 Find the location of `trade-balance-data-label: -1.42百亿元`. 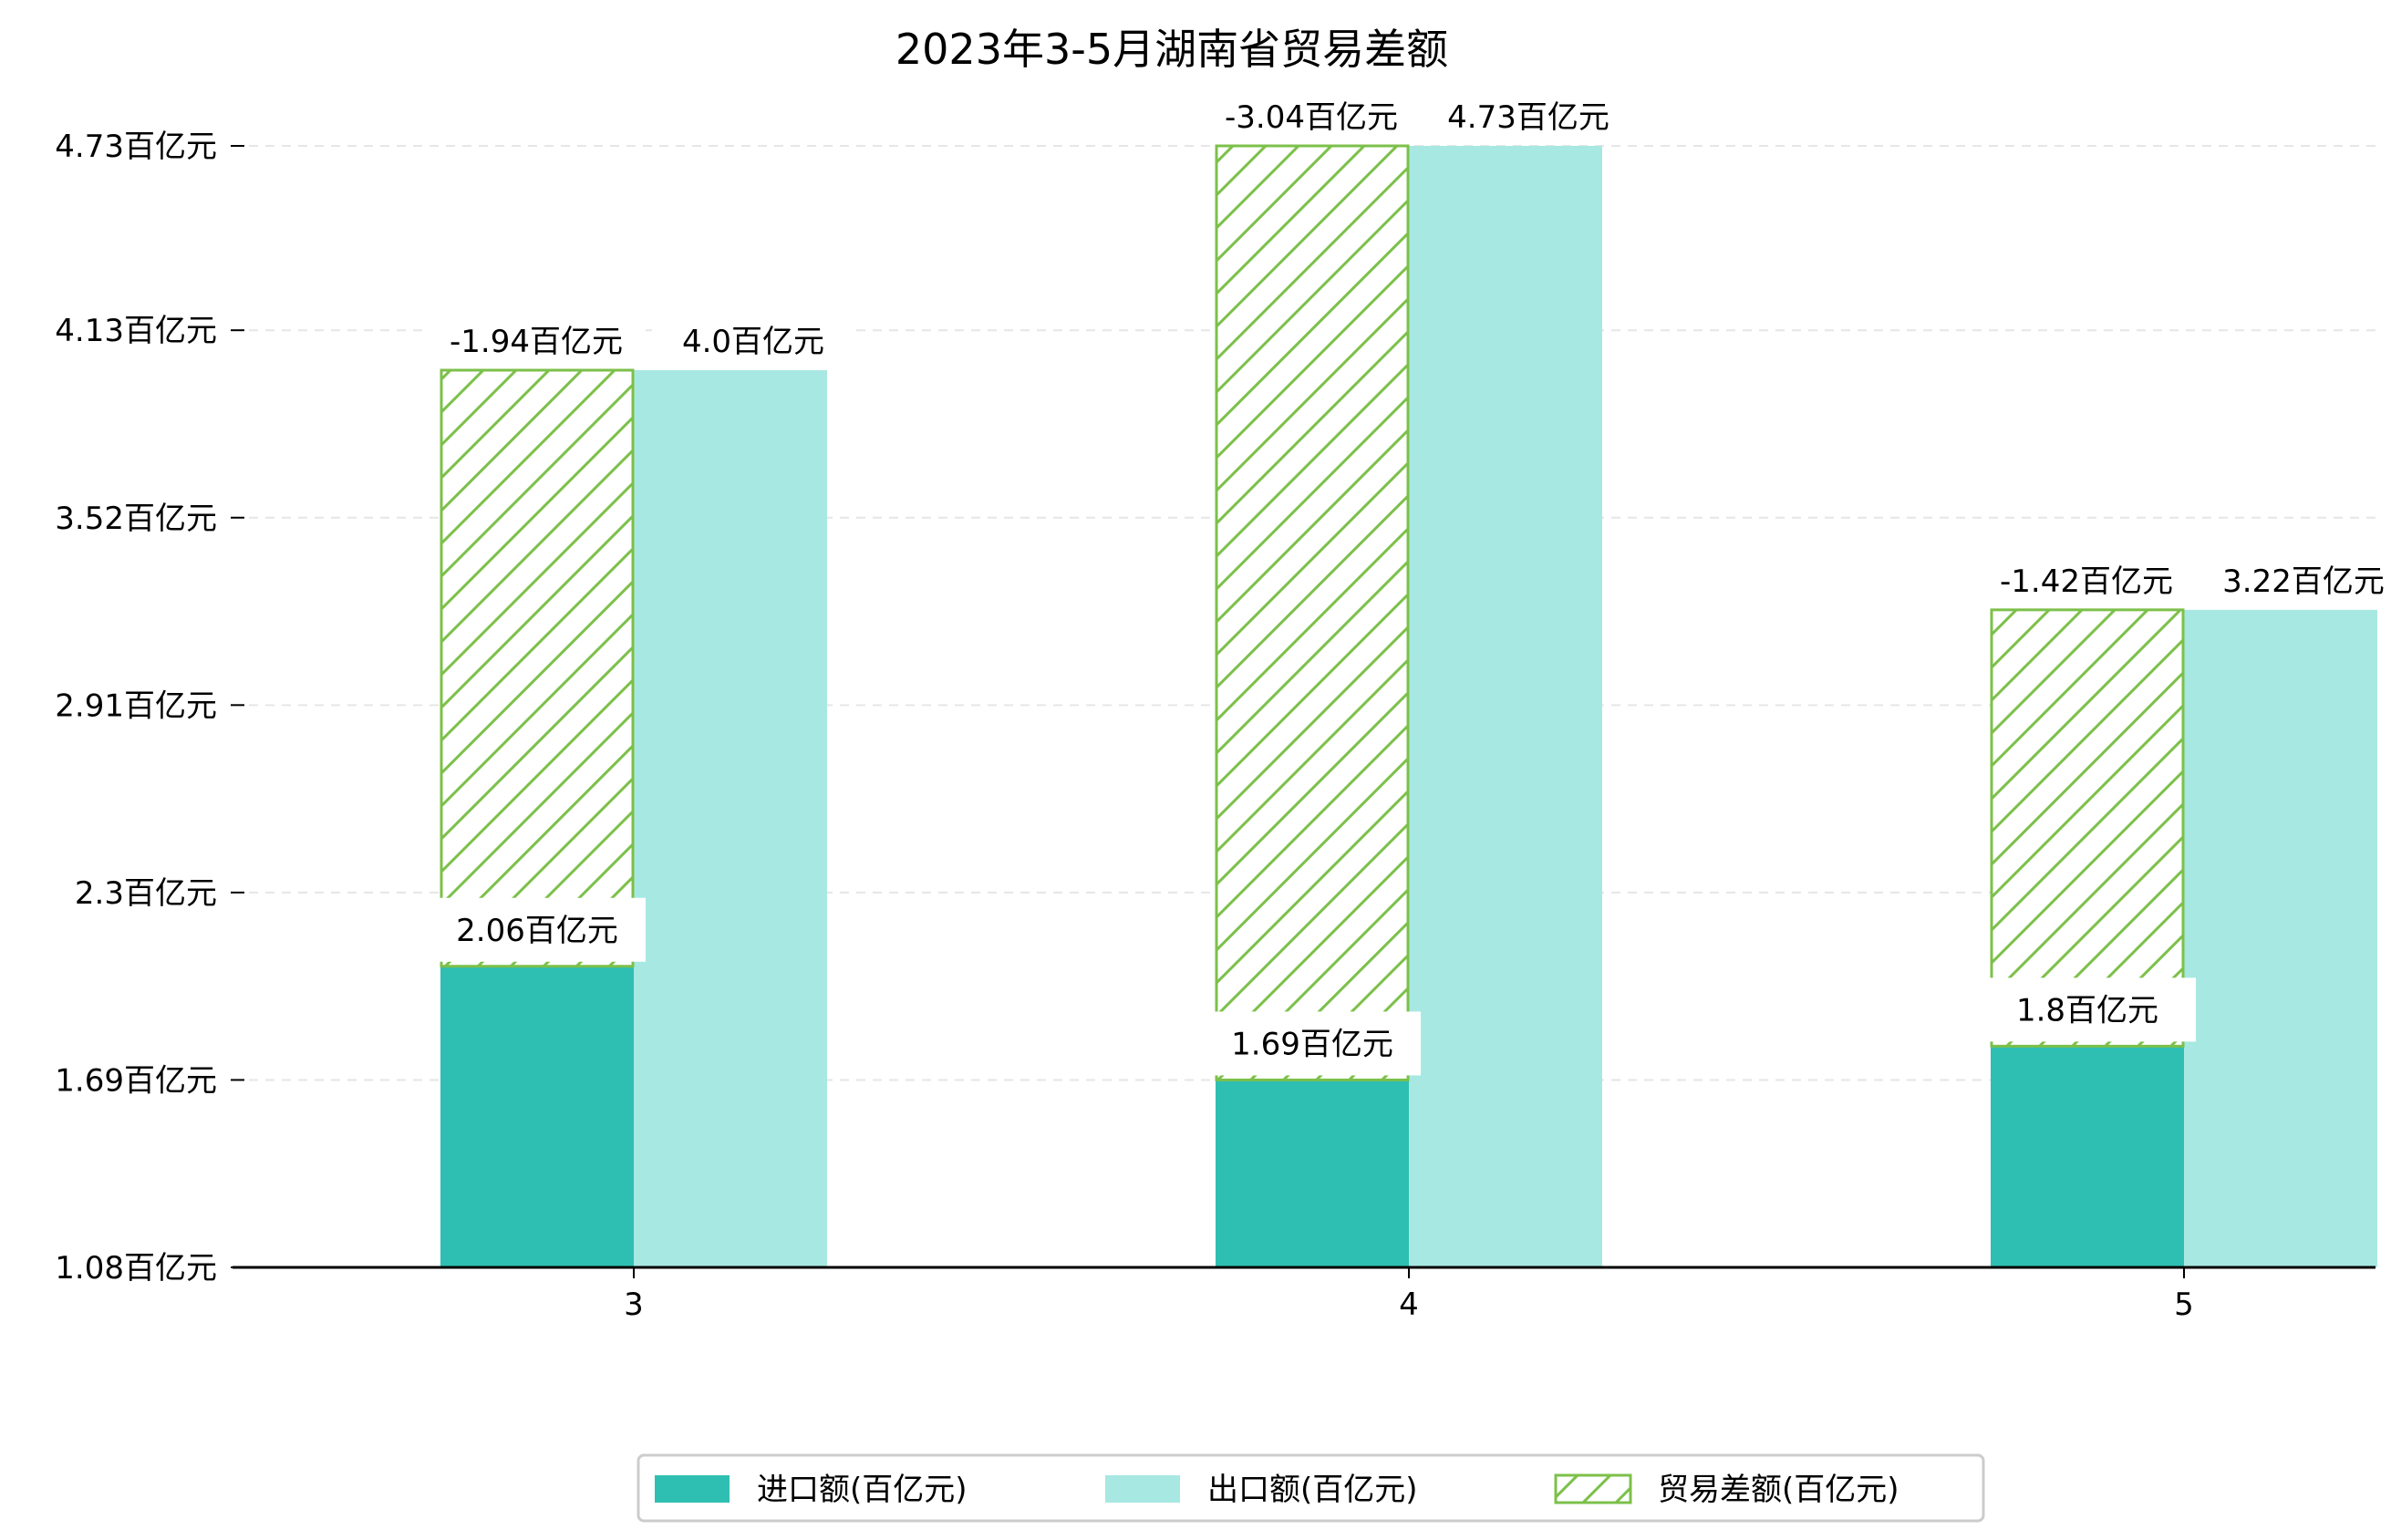

trade-balance-data-label: -1.42百亿元 is located at coordinates (2086, 581).